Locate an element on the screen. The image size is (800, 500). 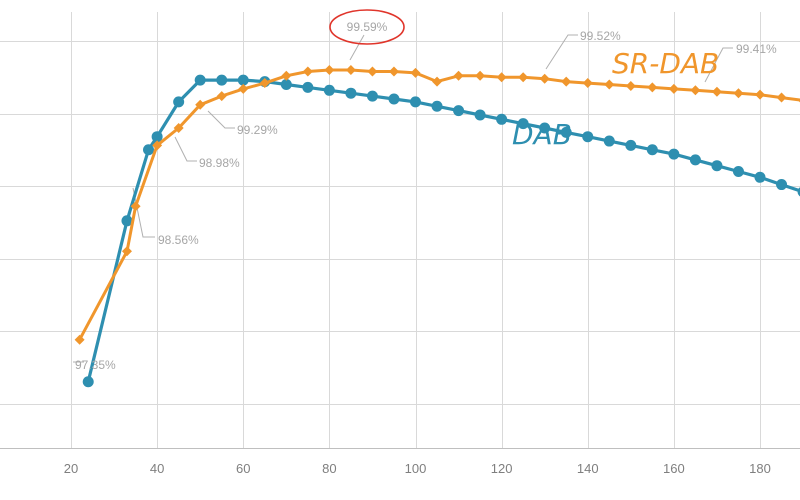
data-label: 99.52% is located at coordinates (600, 36).